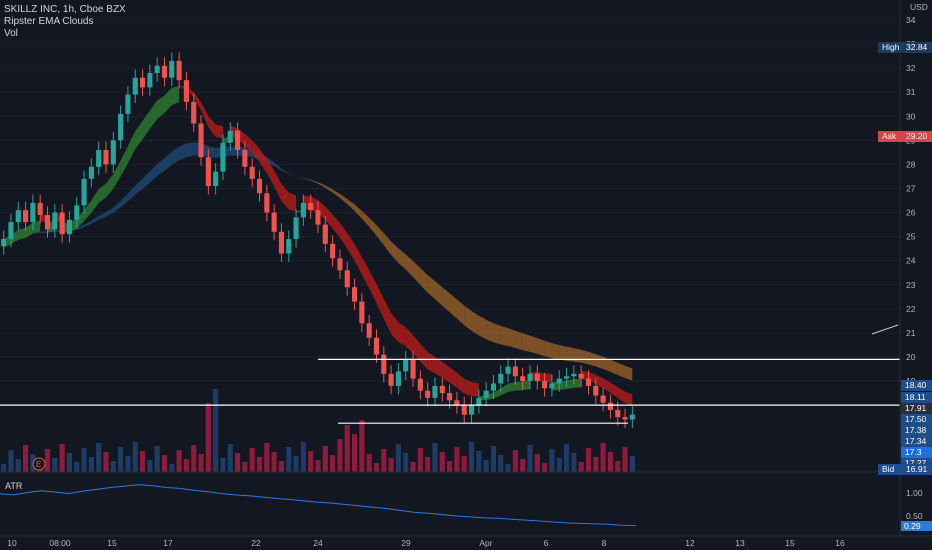 The image size is (932, 550). What do you see at coordinates (466, 541) in the screenshot?
I see `time-axis: 10 08:00 15 17 22 24 29 Apr 6 8 12 13 15 16` at bounding box center [466, 541].